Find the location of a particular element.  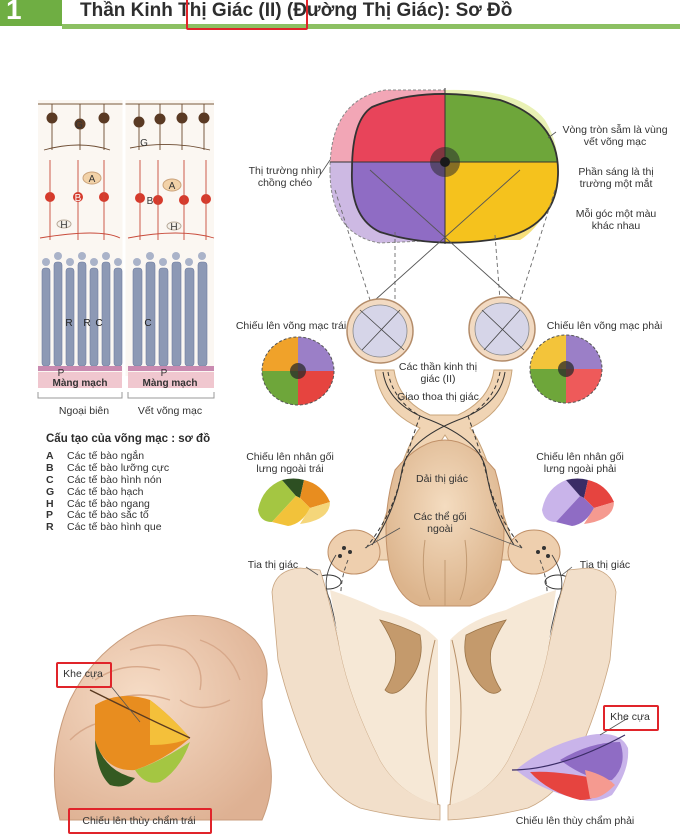

legend-key: G is located at coordinates (50, 491).